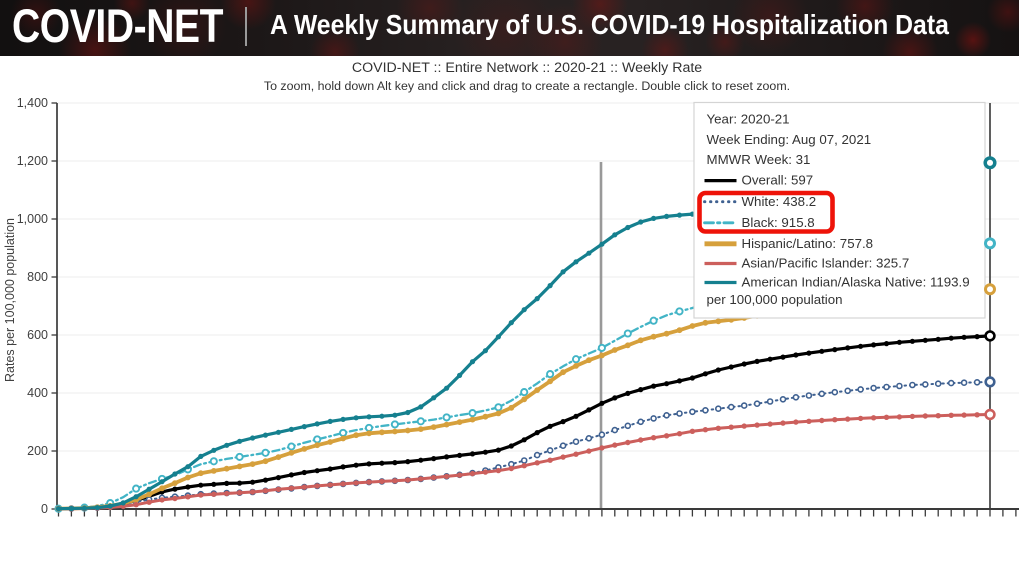 The height and width of the screenshot is (563, 1019). What do you see at coordinates (826, 263) in the screenshot?
I see `svg-text: Asian/Pacific Islander: 325.7` at bounding box center [826, 263].